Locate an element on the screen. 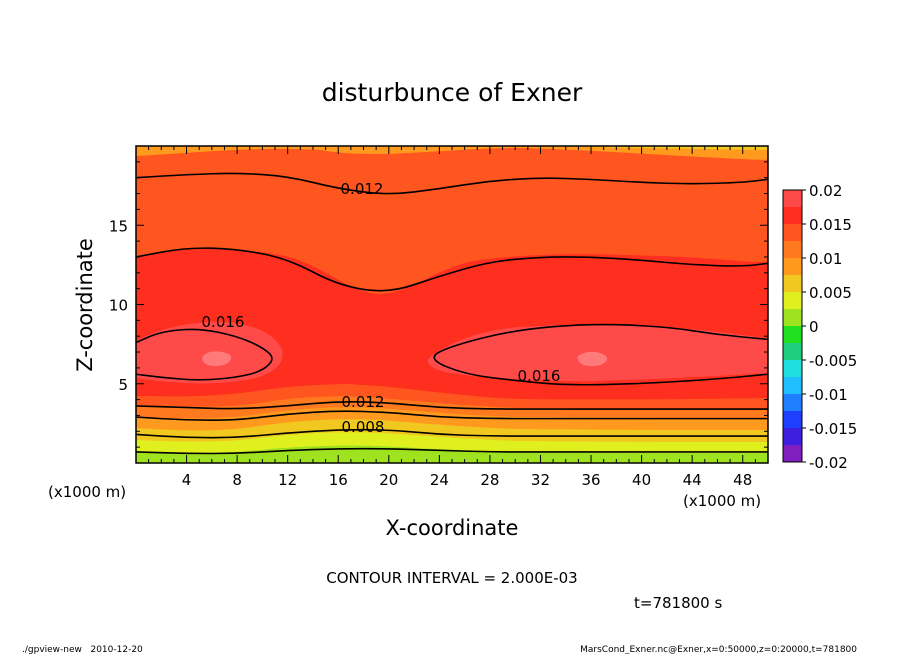 The height and width of the screenshot is (654, 904). x-axis-label: X-coordinate is located at coordinates (452, 528).